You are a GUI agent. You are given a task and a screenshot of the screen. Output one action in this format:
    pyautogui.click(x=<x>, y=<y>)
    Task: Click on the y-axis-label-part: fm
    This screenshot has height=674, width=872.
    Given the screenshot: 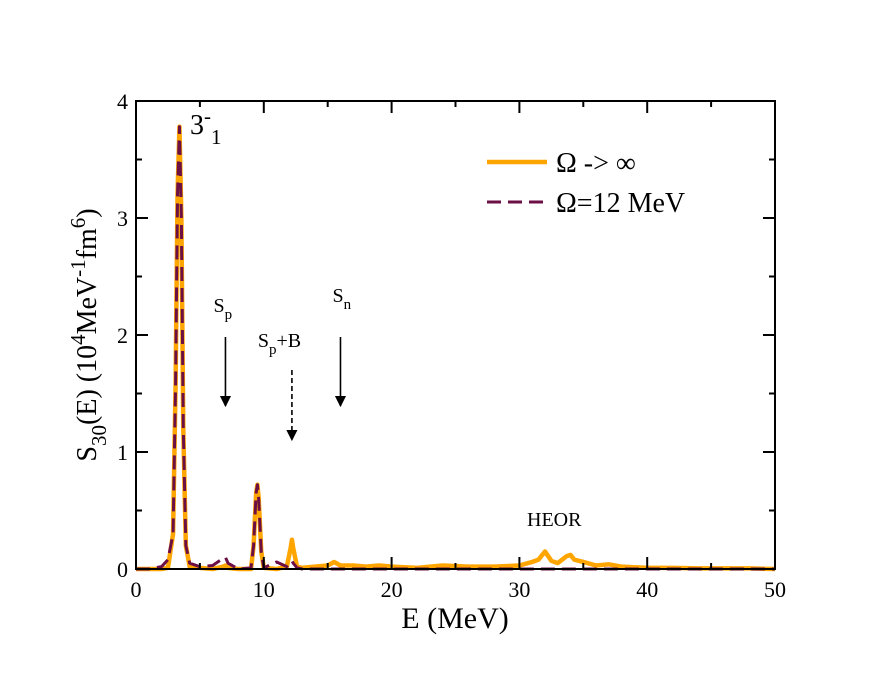 What is the action you would take?
    pyautogui.click(x=87, y=243)
    